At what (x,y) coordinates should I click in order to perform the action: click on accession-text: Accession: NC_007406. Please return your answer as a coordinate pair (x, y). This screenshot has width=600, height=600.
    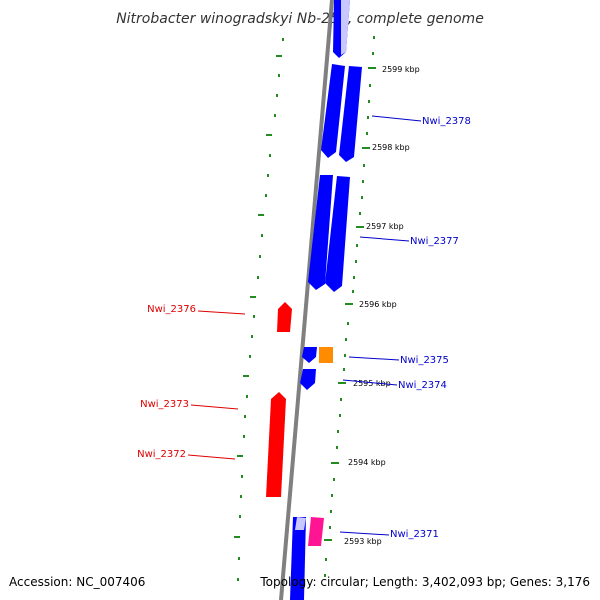
    Looking at the image, I should click on (77, 582).